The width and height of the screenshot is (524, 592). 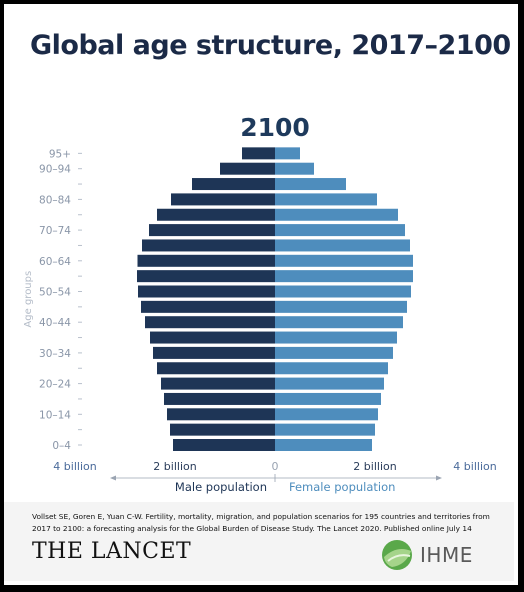 What do you see at coordinates (55, 385) in the screenshot?
I see `y-tick-label: 20–24` at bounding box center [55, 385].